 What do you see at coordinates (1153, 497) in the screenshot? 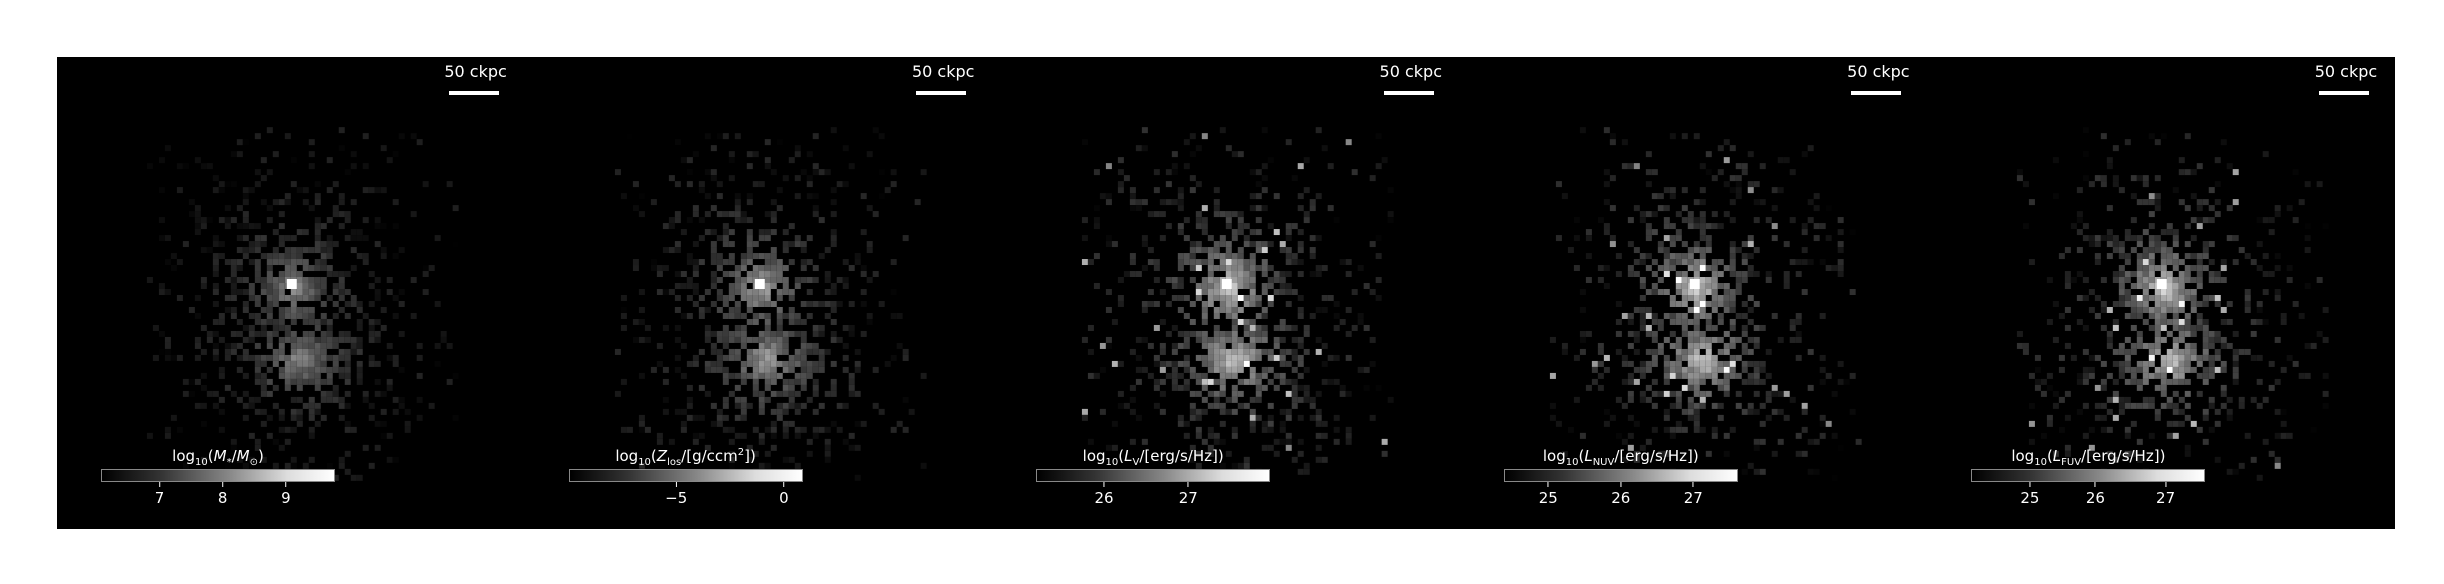
I see `colorbar-ticks: 26 27` at bounding box center [1153, 497].